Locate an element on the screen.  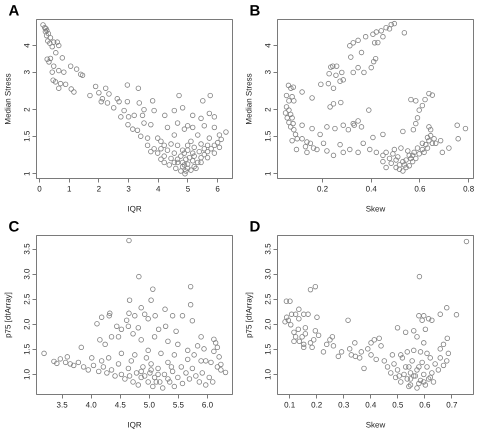
x-tick-label: 6.0 is located at coordinates (208, 405).